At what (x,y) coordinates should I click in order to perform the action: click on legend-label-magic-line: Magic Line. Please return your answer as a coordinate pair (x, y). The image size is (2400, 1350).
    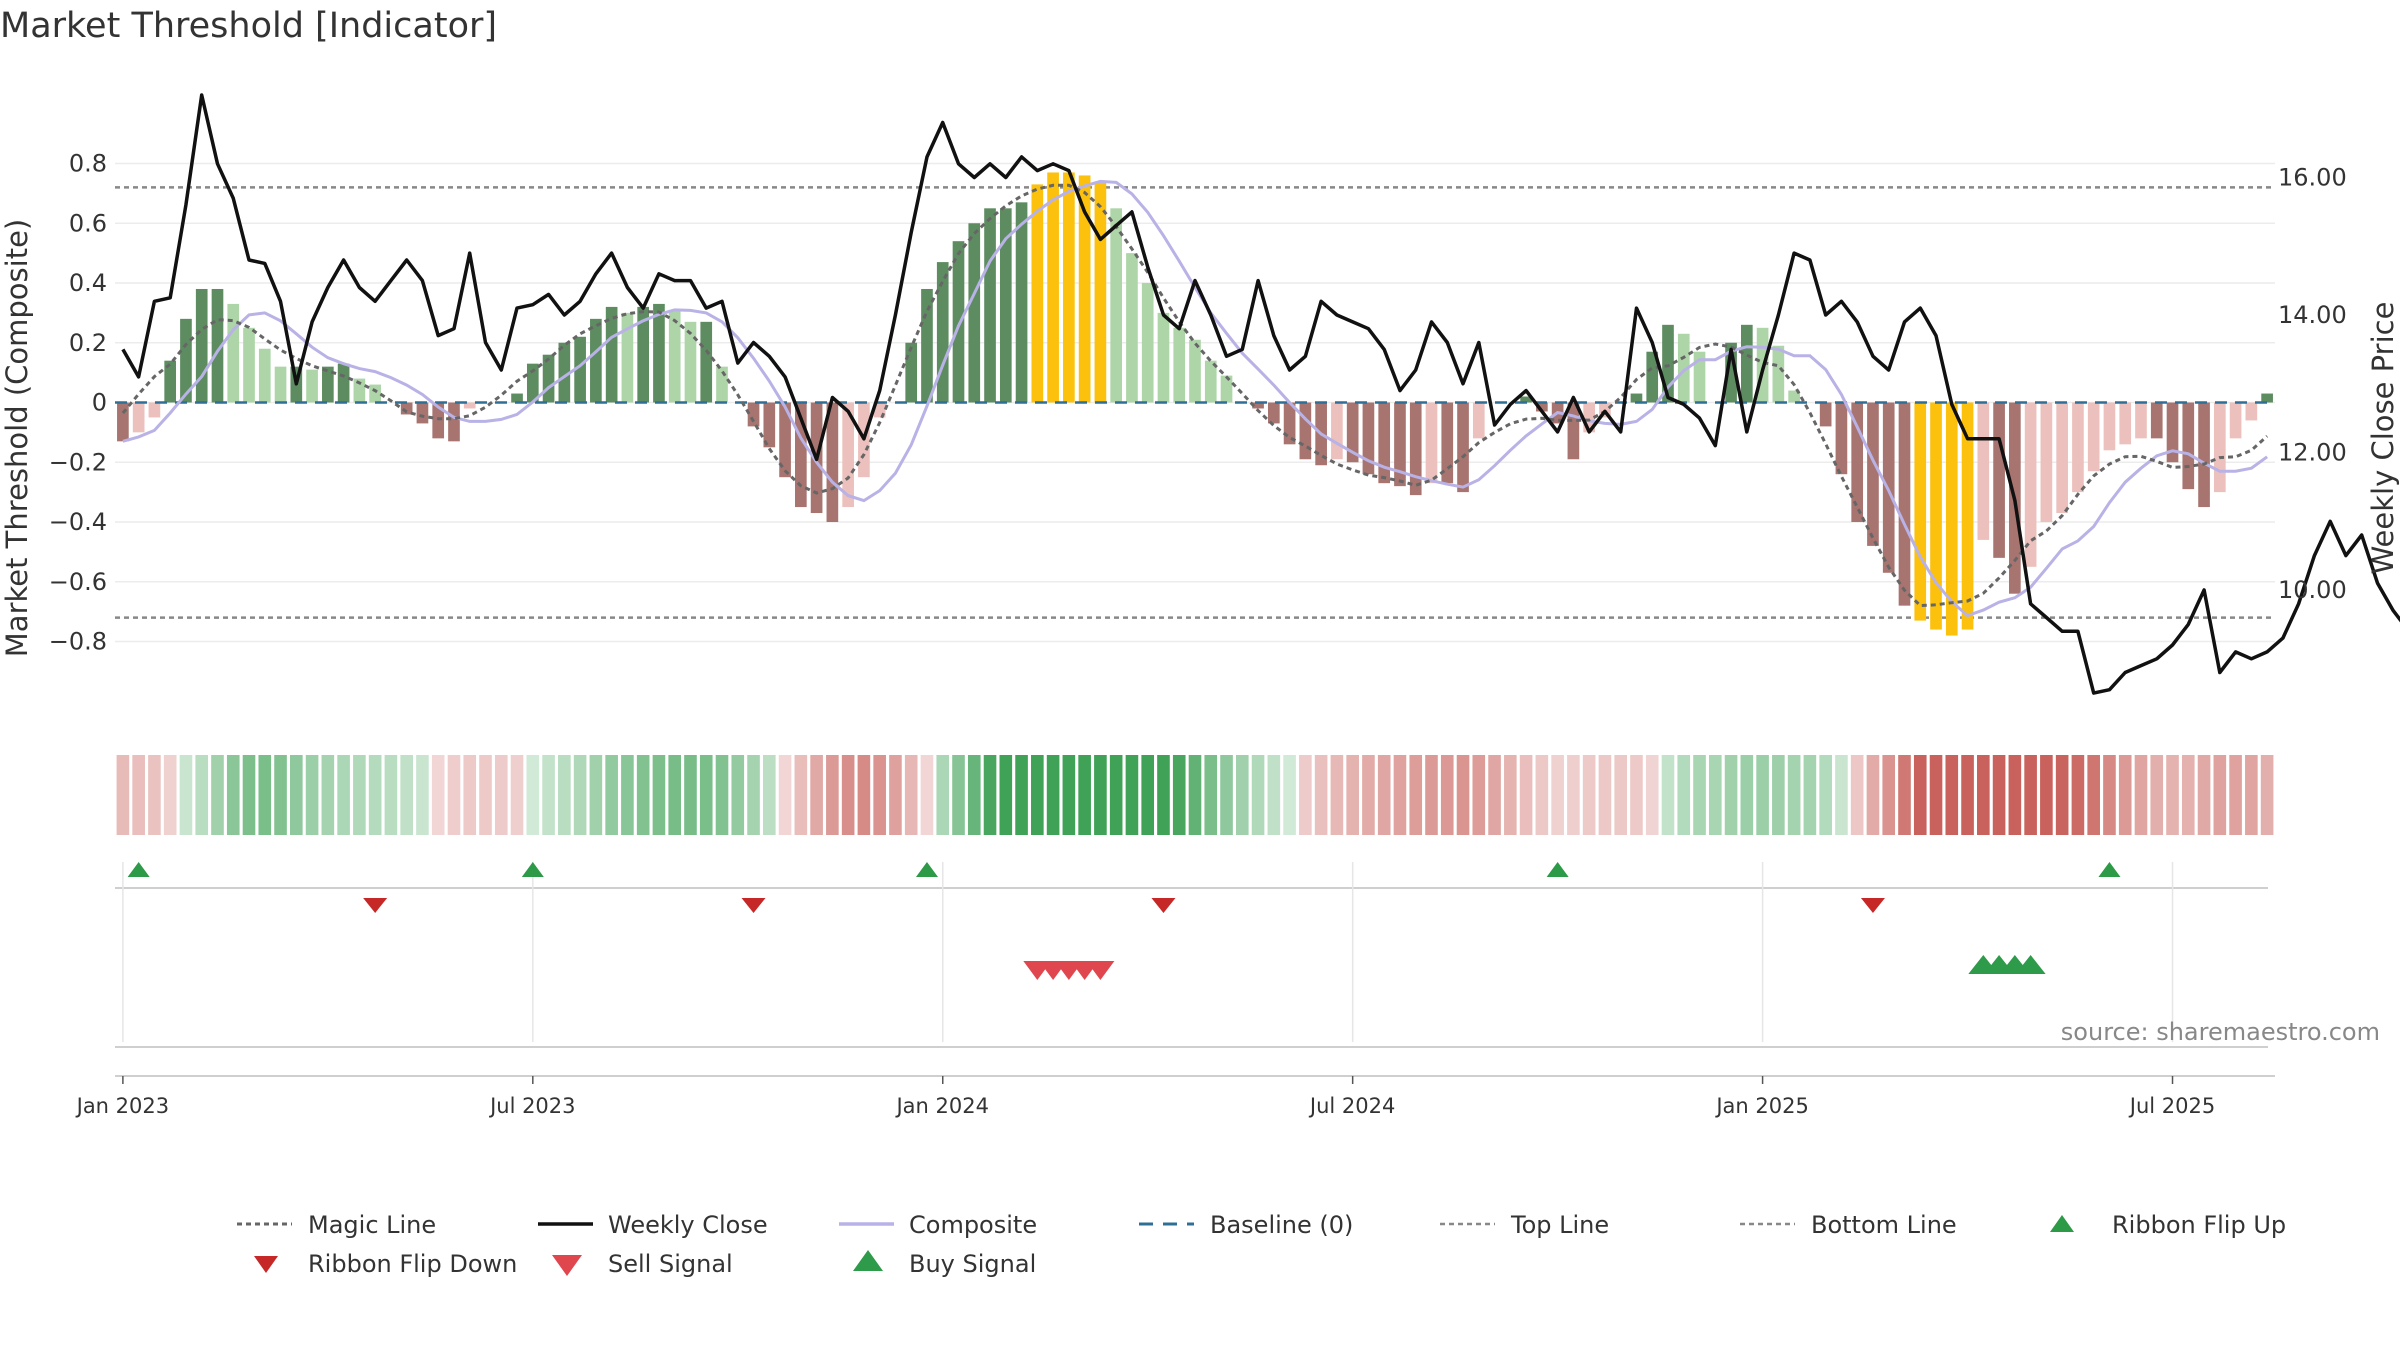
    Looking at the image, I should click on (372, 1225).